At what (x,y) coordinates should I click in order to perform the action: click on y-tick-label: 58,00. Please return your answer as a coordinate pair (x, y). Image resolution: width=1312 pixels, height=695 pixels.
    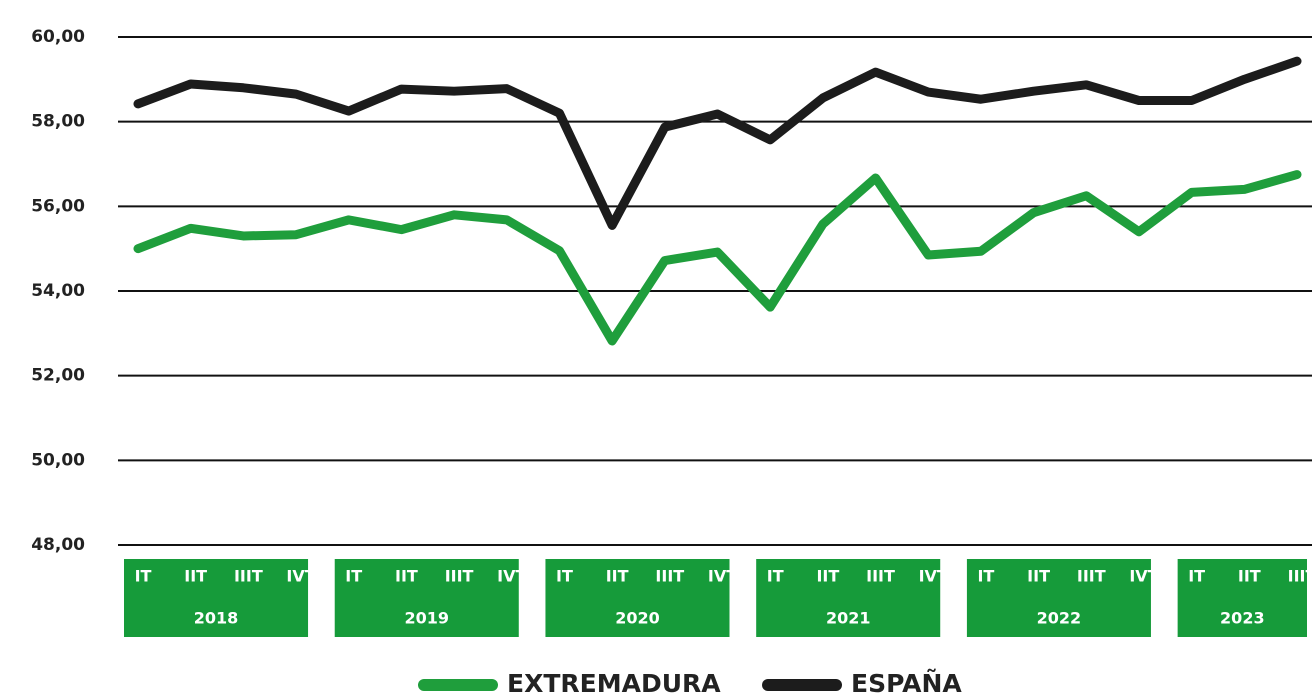
    Looking at the image, I should click on (58, 122).